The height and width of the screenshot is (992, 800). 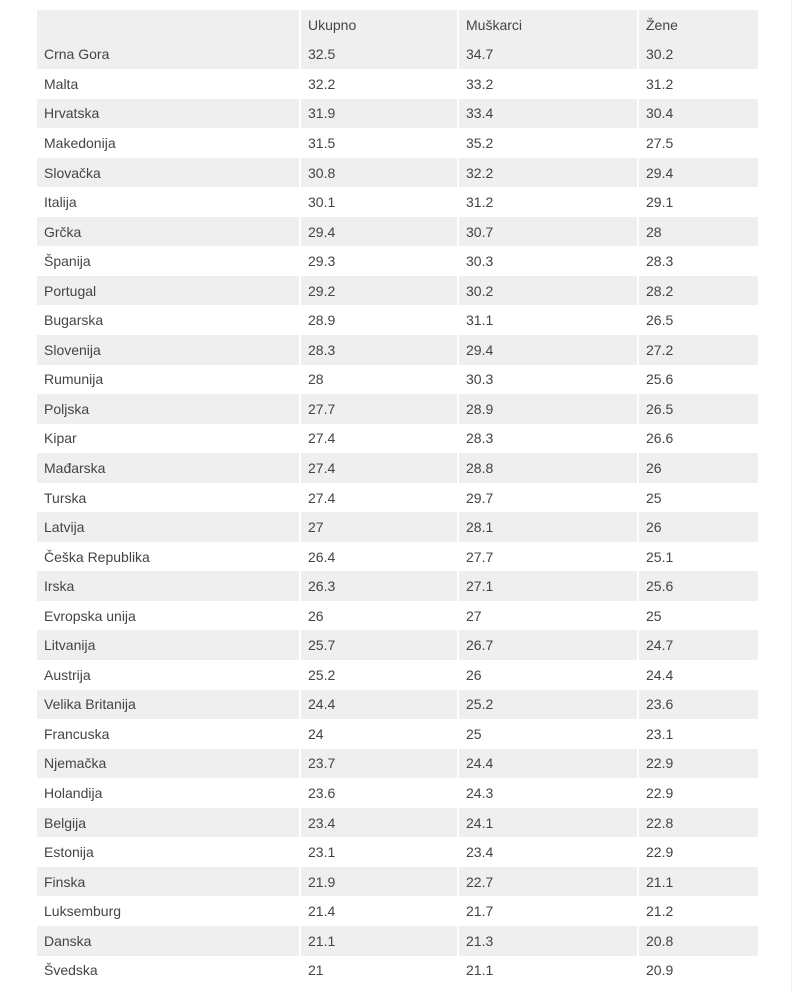 What do you see at coordinates (547, 25) in the screenshot?
I see `header-men: Muškarci` at bounding box center [547, 25].